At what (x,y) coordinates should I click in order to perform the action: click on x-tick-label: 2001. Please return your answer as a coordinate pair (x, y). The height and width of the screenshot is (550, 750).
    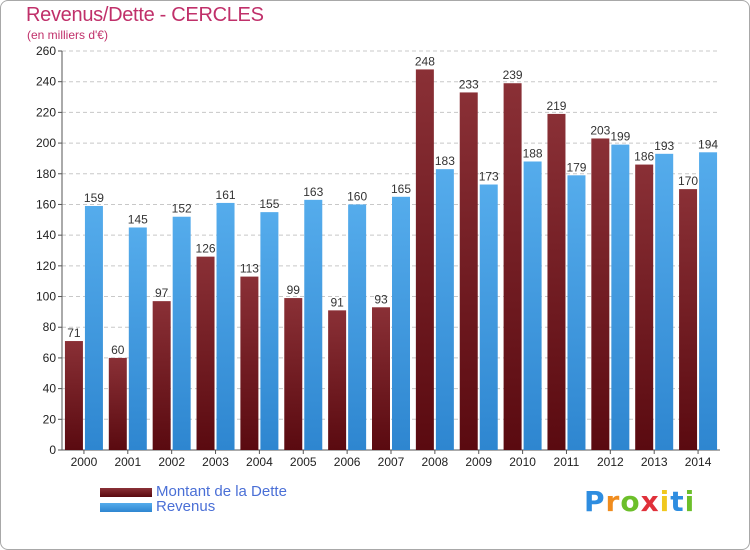
    Looking at the image, I should click on (127, 462).